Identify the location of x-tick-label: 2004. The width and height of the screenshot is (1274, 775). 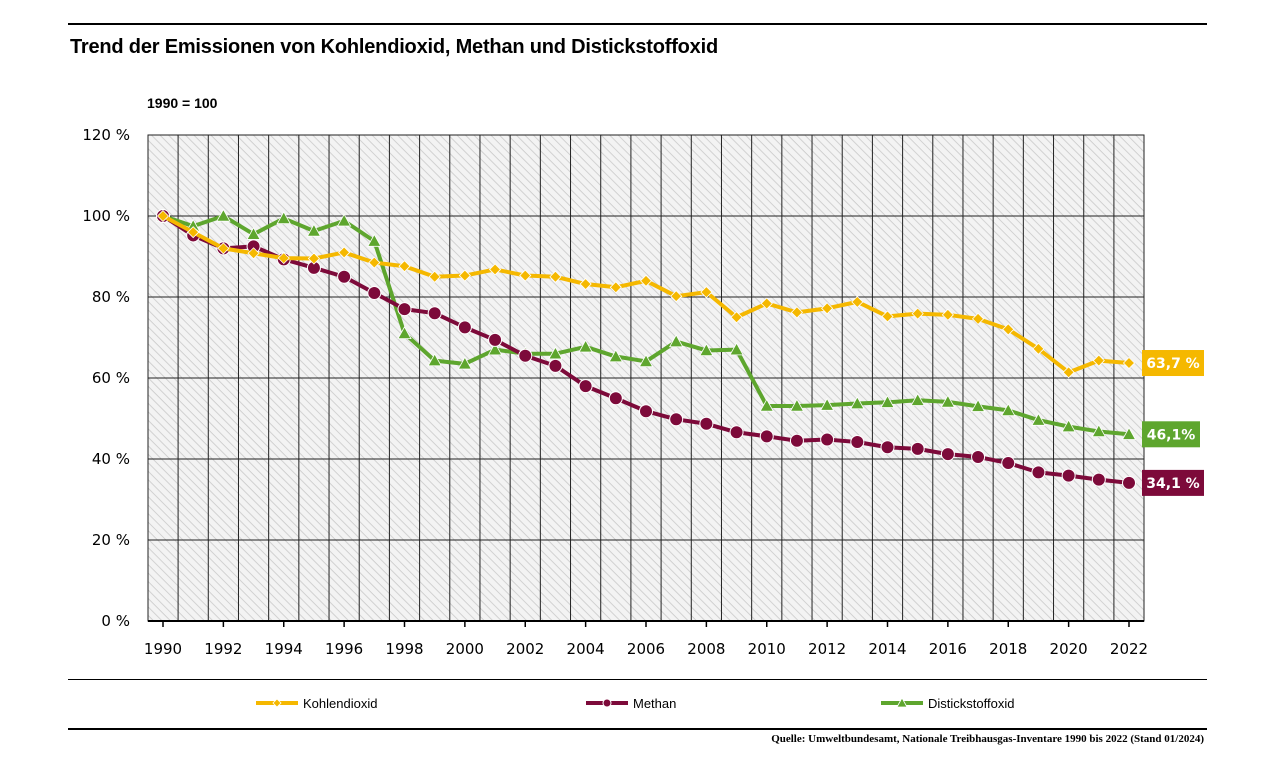
(586, 649).